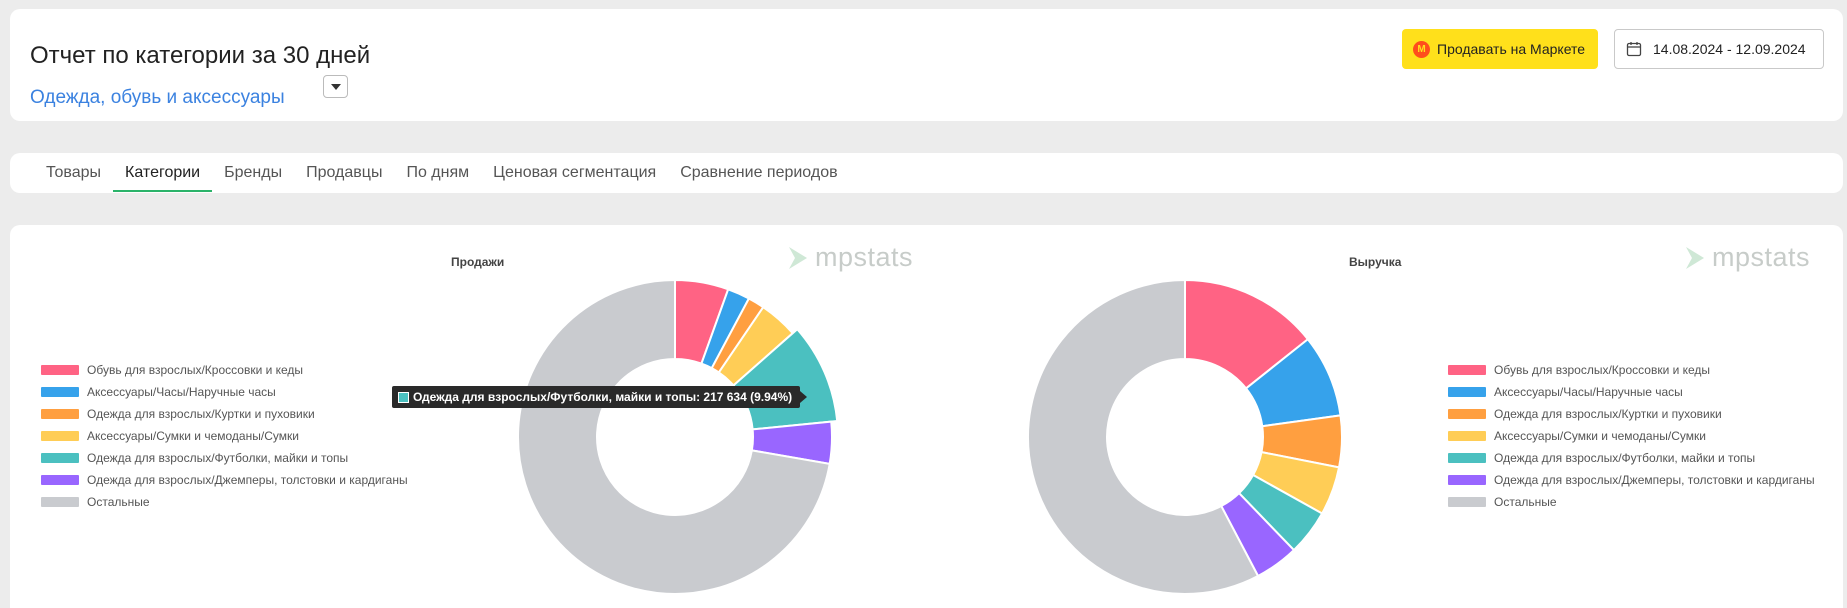  Describe the element at coordinates (403, 397) in the screenshot. I see `tooltip-color-swatch` at that location.